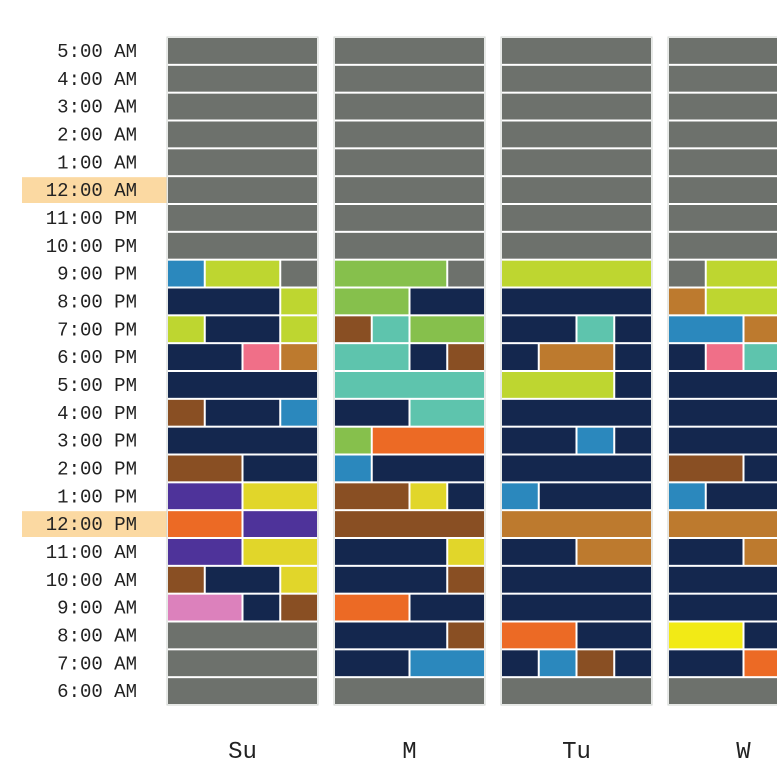  Describe the element at coordinates (205, 607) in the screenshot. I see `schedule-cell-magenta` at that location.